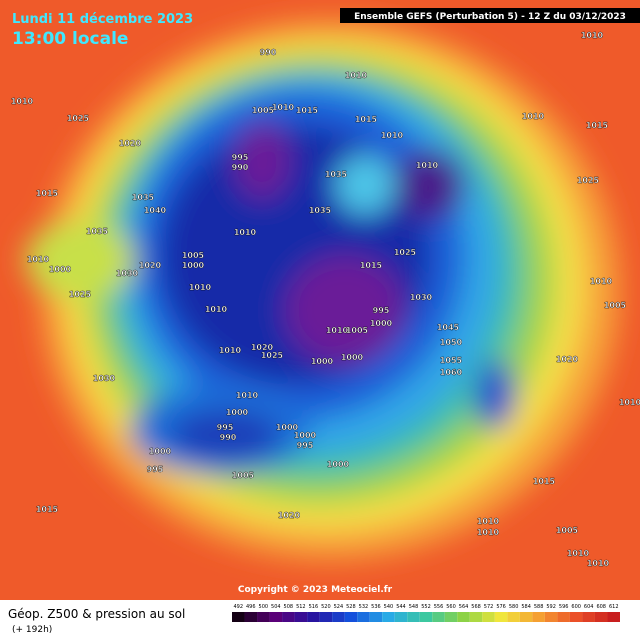 This screenshot has width=640, height=640. I want to click on colorbar-label: 576, so click(501, 607).